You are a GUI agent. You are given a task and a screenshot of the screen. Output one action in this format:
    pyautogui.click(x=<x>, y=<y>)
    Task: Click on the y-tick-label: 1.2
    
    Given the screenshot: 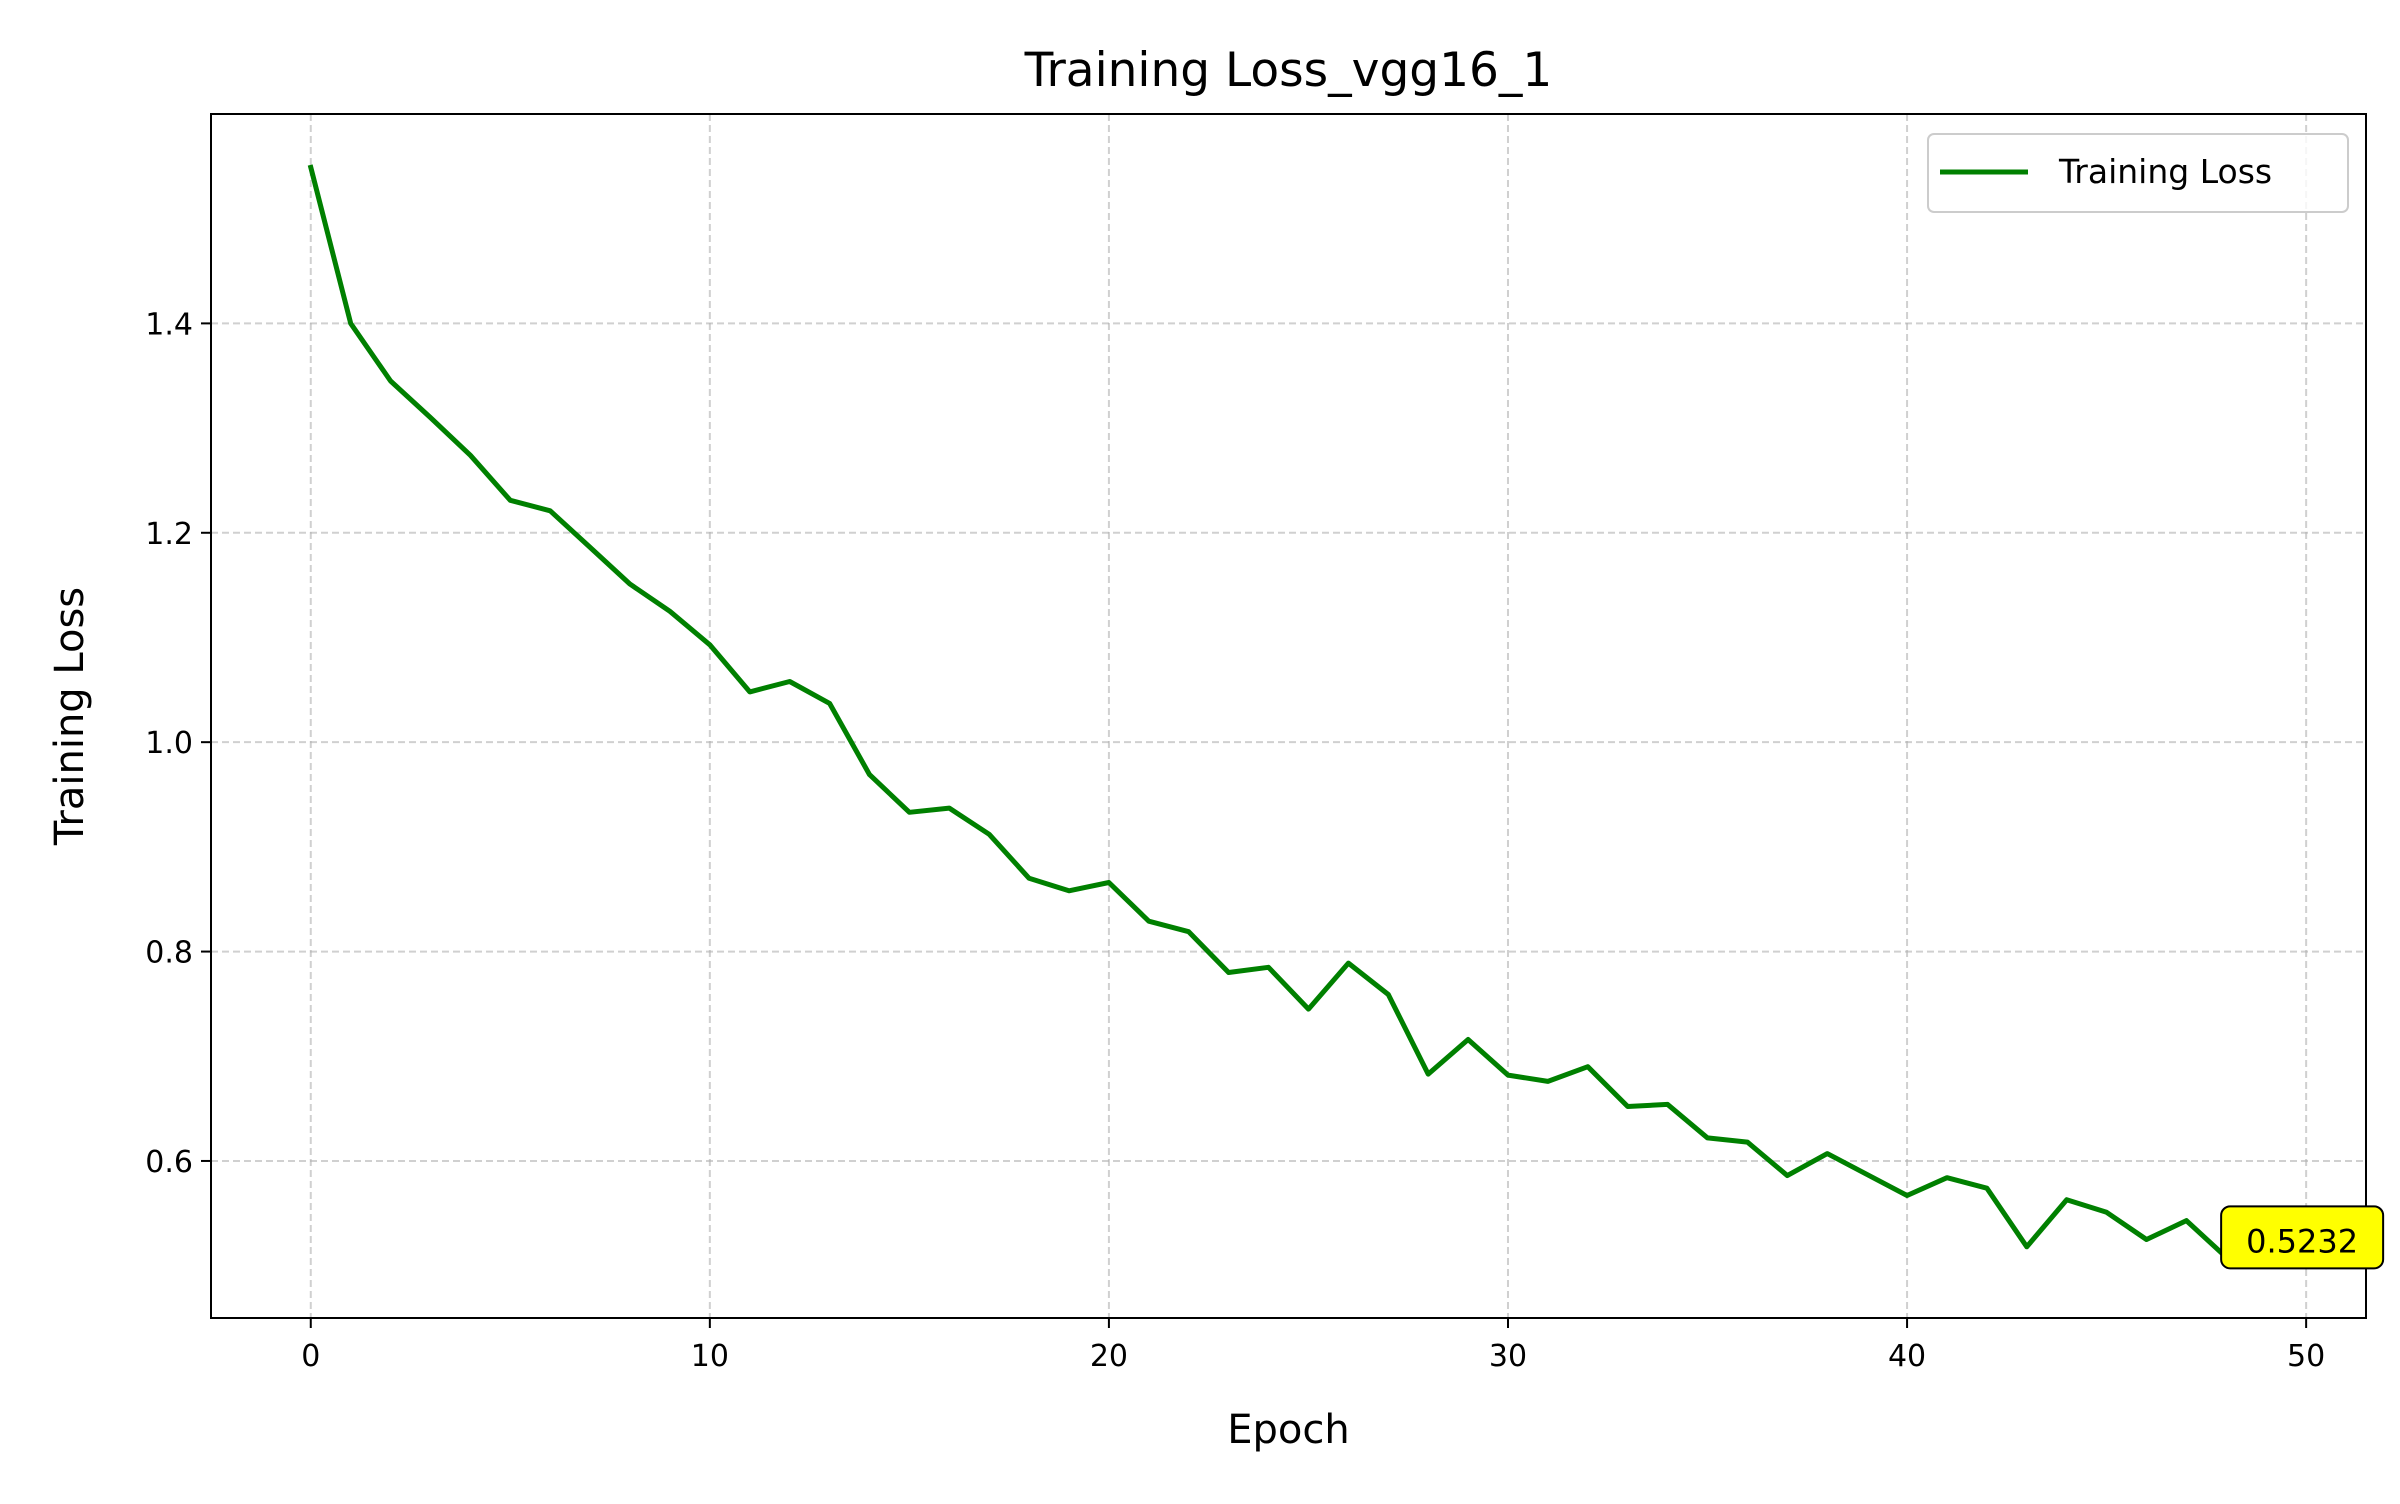 What is the action you would take?
    pyautogui.click(x=169, y=534)
    